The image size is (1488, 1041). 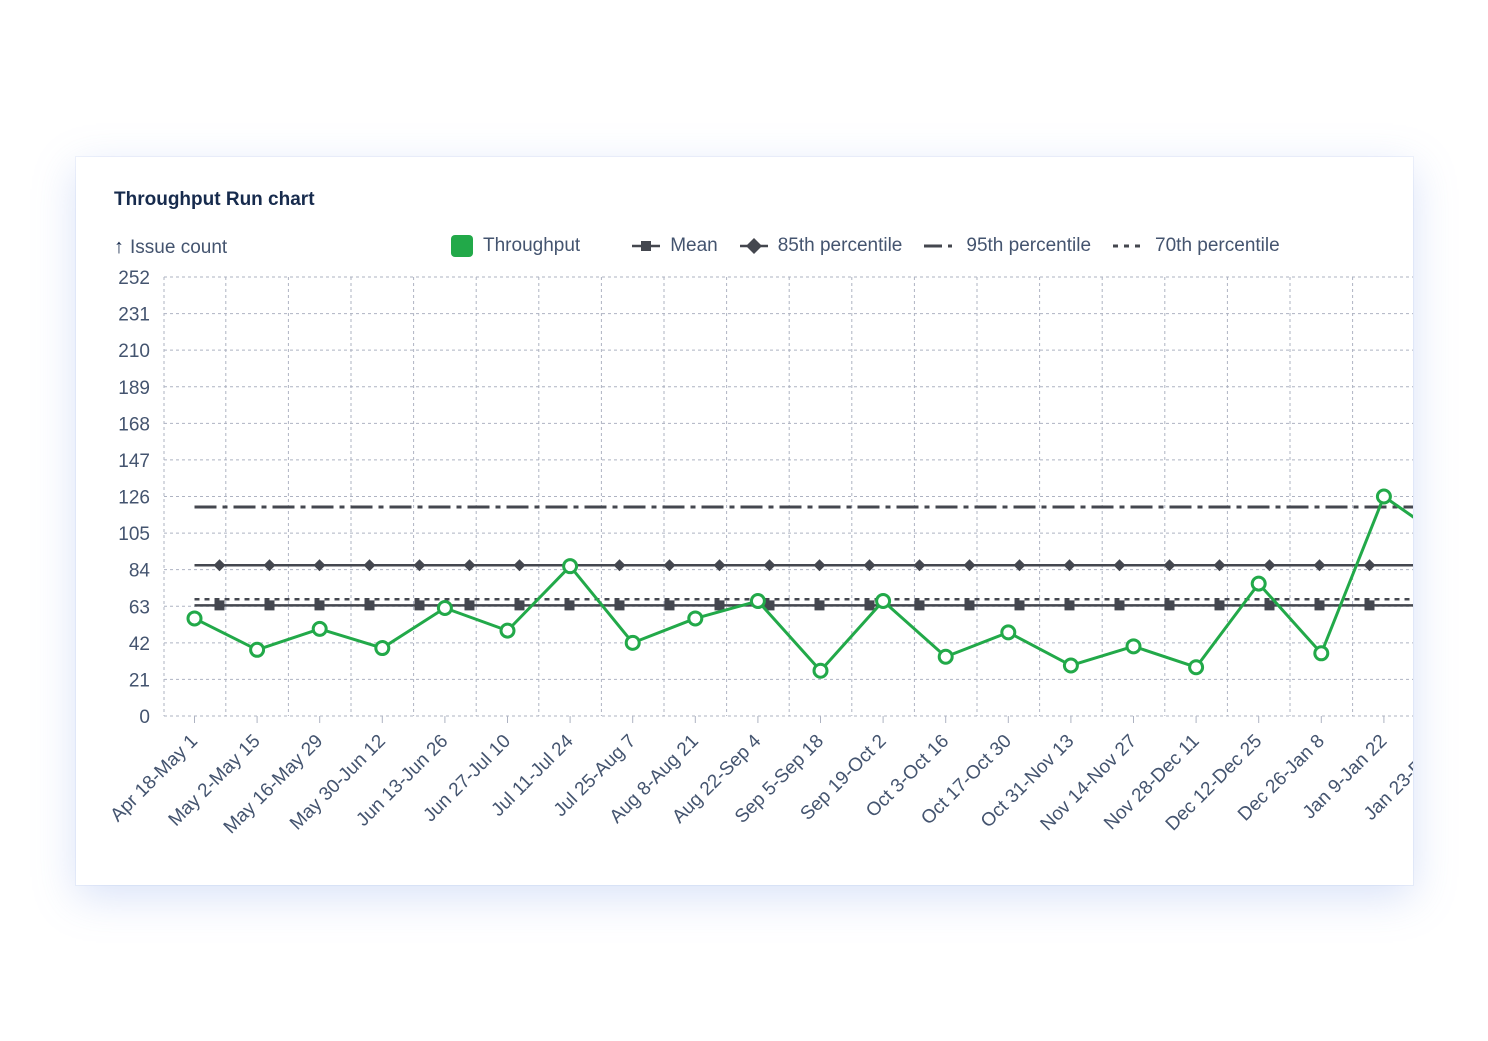 I want to click on y-tick-label: 252, so click(x=134, y=278).